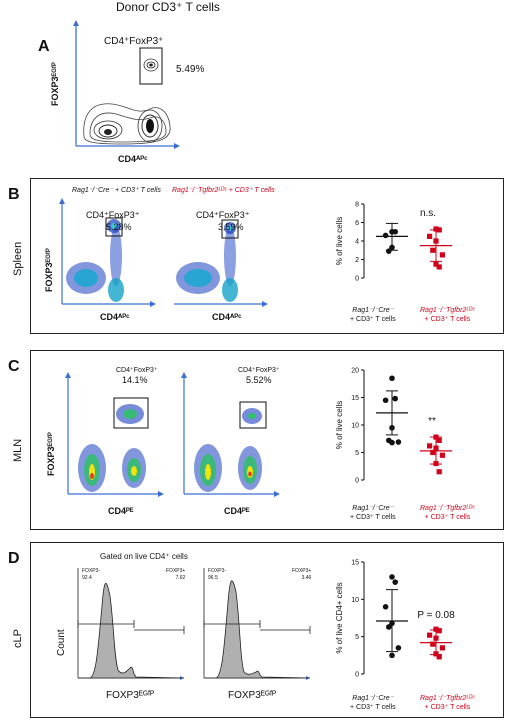 The image size is (520, 722). I want to click on panel-d-group2-label: Rag1⁻/⁻Tgfbr2ᴸᴰᶜ + CD3⁺ T cells, so click(447, 703).